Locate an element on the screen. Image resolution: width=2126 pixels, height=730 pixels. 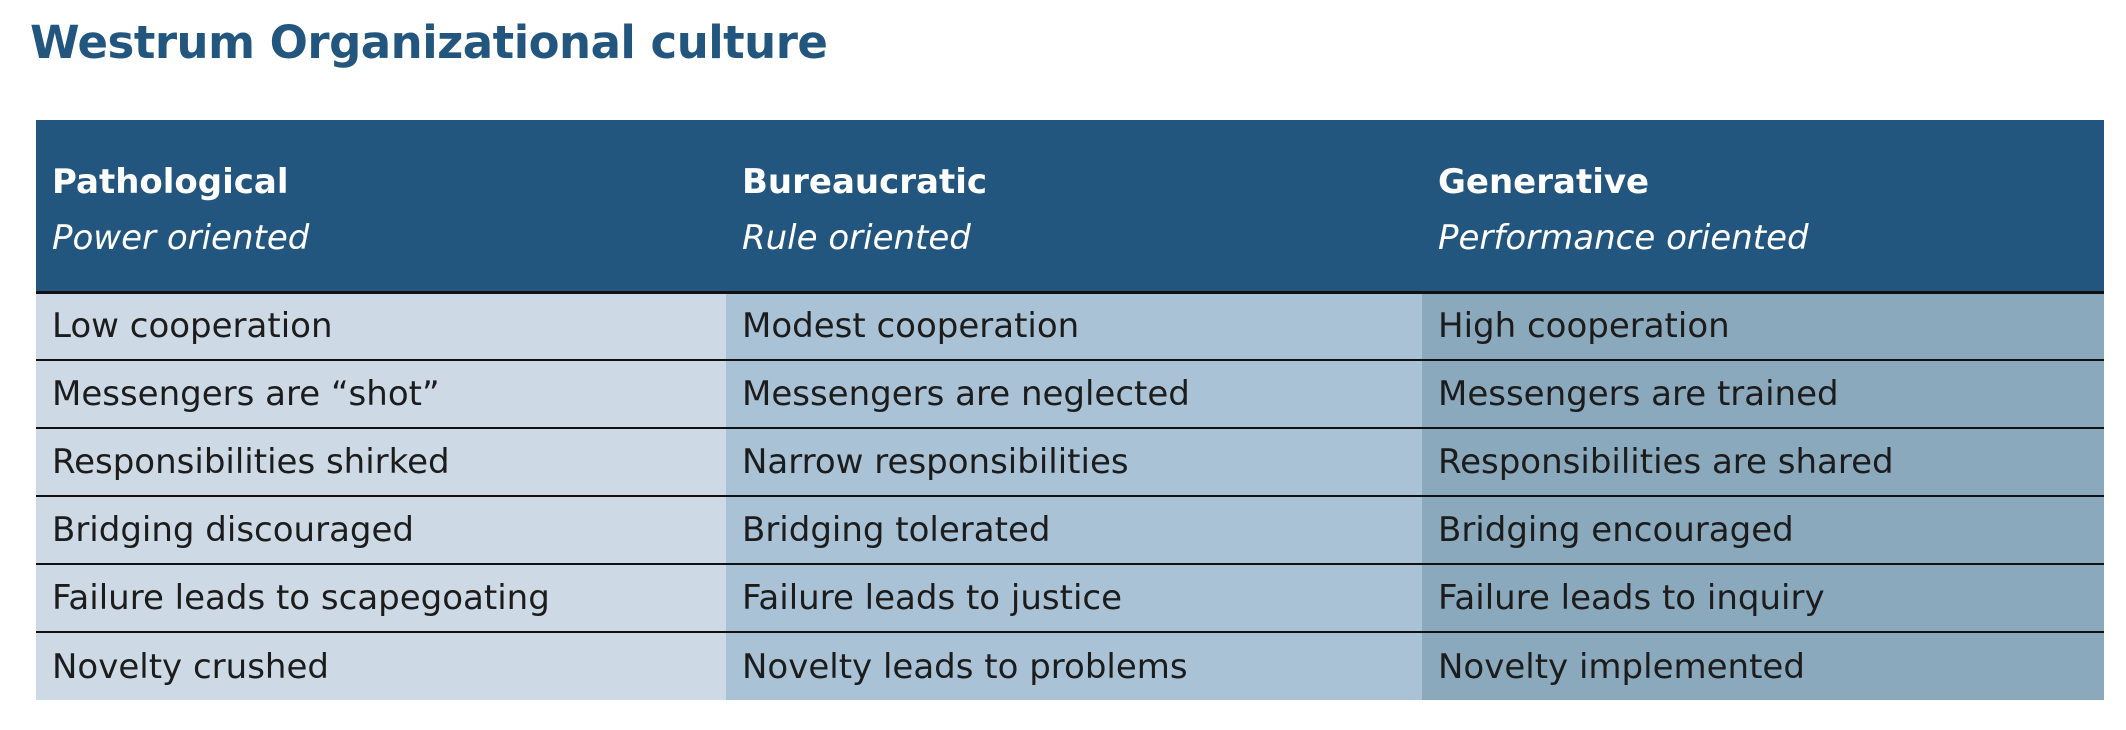
column-orientation: Power oriented is located at coordinates (181, 238).